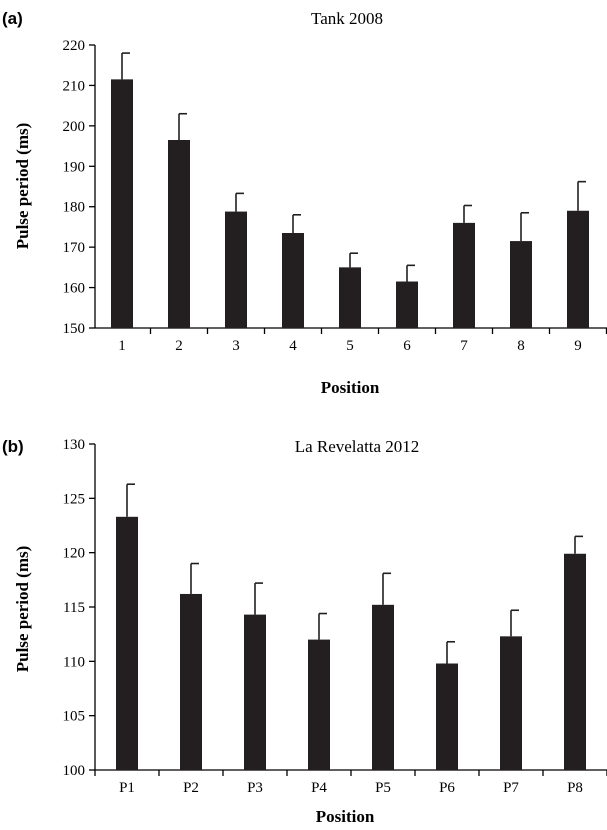 Image resolution: width=607 pixels, height=830 pixels. Describe the element at coordinates (383, 687) in the screenshot. I see `bar-b-P5` at that location.